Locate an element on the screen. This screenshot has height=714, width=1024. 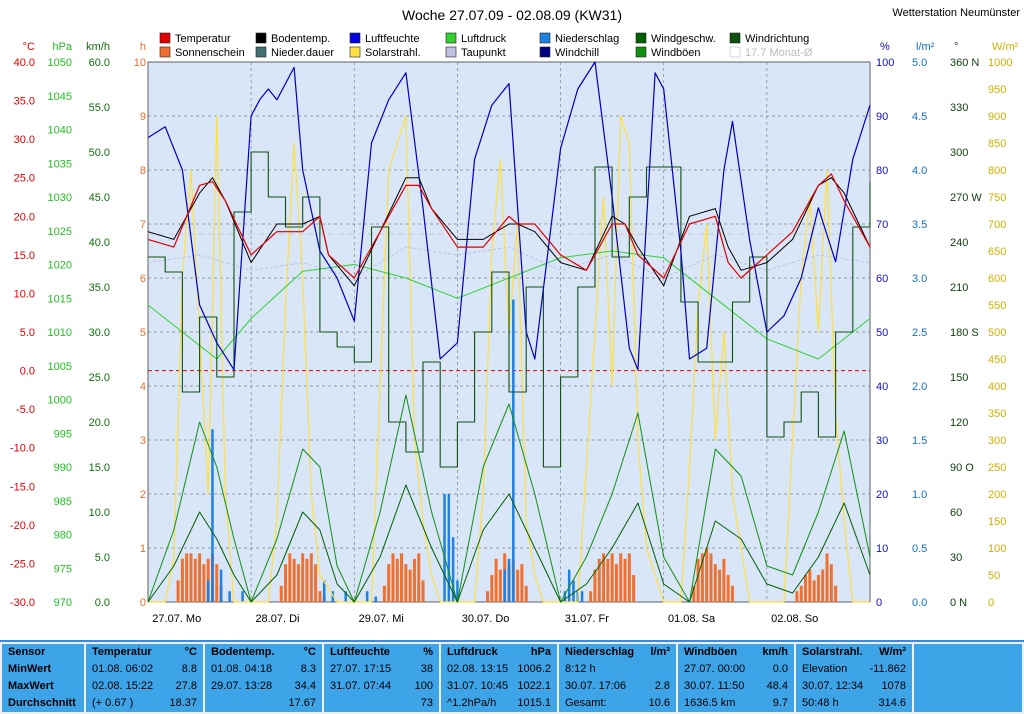
tick-wind: 15.0 is located at coordinates (99, 468).